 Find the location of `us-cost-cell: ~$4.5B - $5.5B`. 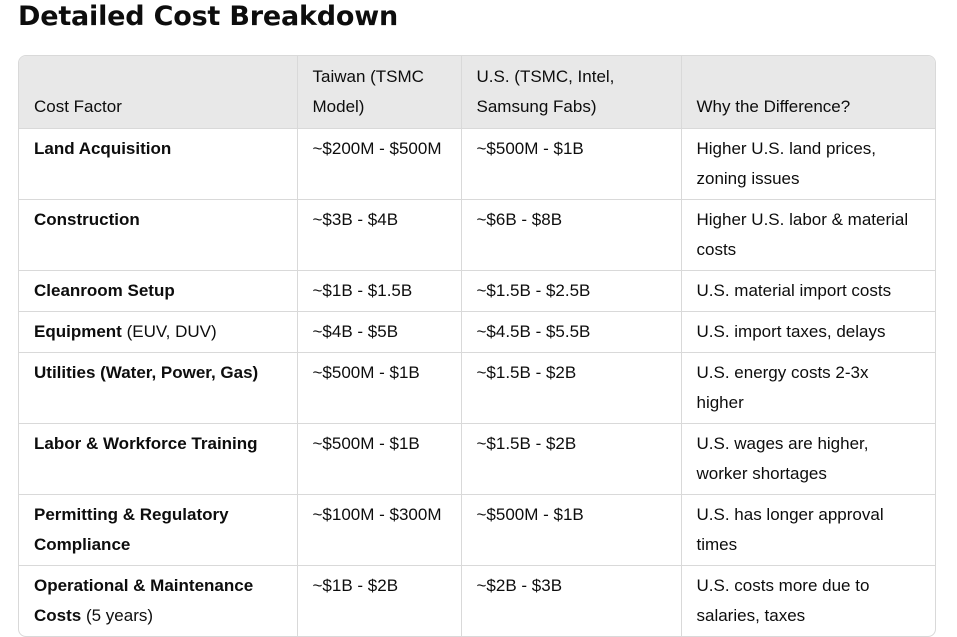

us-cost-cell: ~$4.5B - $5.5B is located at coordinates (570, 332).